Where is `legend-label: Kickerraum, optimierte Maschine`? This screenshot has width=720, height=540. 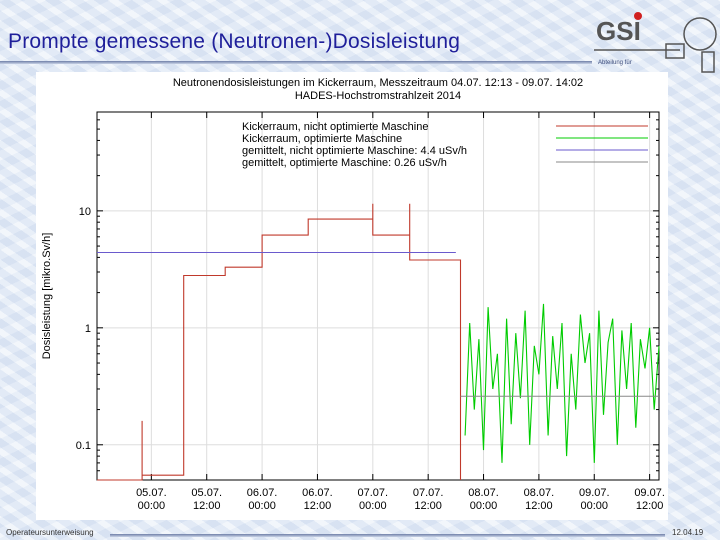 legend-label: Kickerraum, optimierte Maschine is located at coordinates (322, 139).